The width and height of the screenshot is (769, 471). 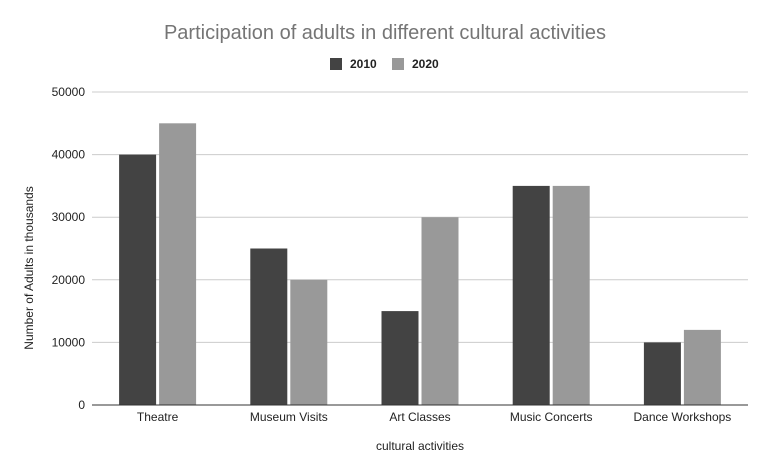 I want to click on bar-theatre-2010, so click(x=138, y=279).